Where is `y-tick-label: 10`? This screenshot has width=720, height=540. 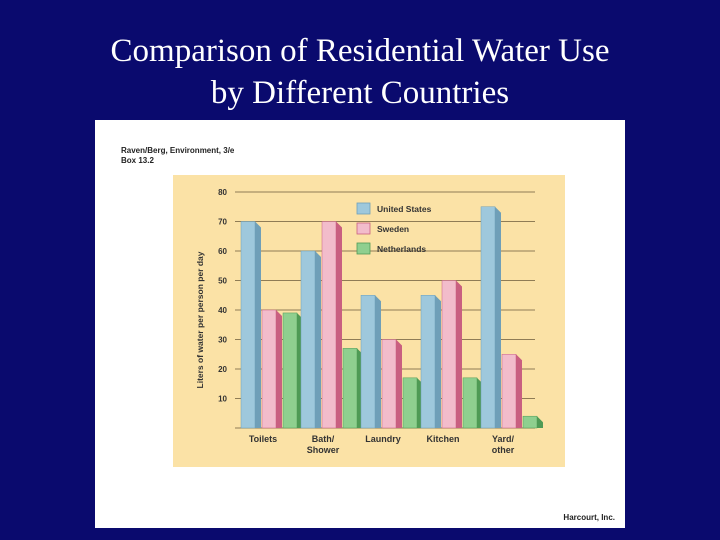 y-tick-label: 10 is located at coordinates (222, 399).